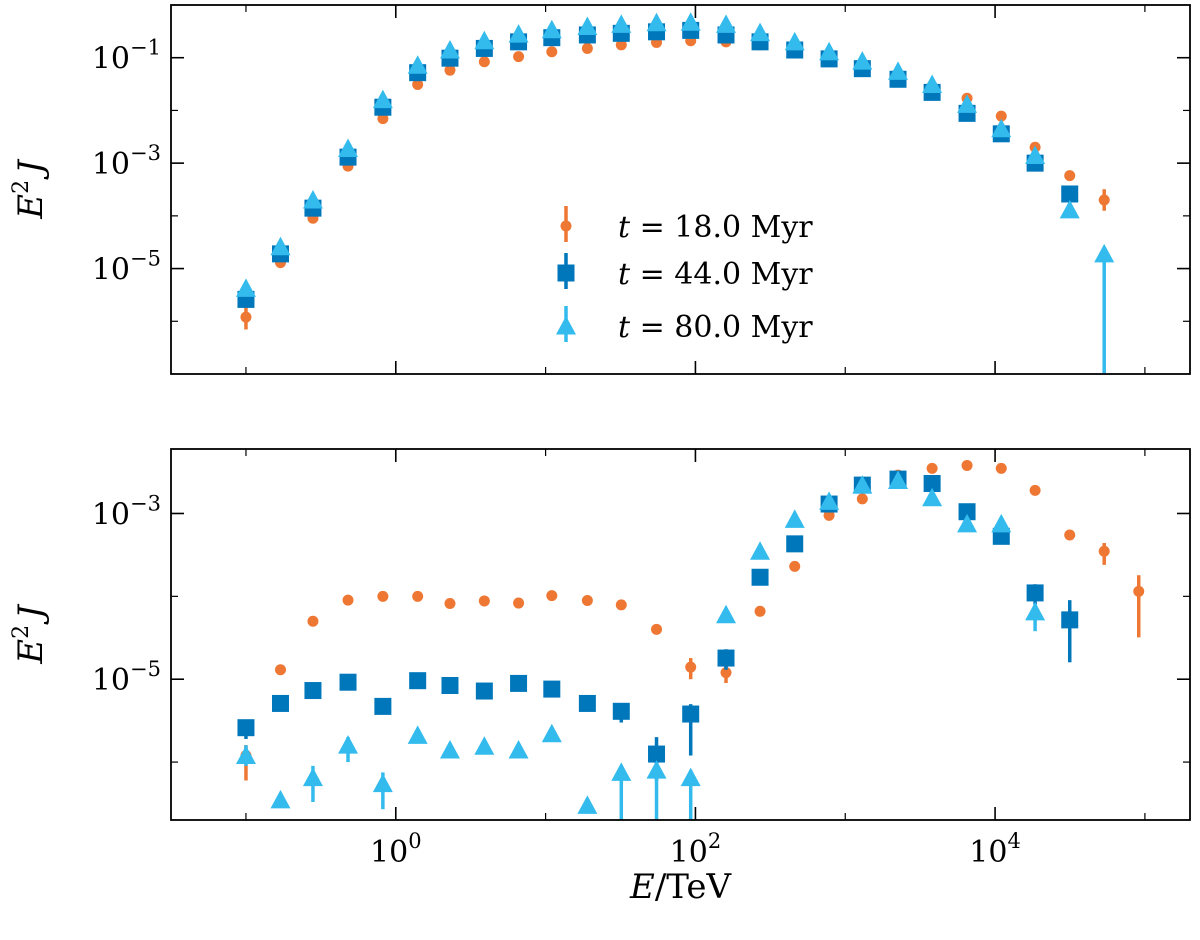 Image resolution: width=1200 pixels, height=940 pixels. What do you see at coordinates (715, 227) in the screenshot?
I see `legend-label-t18: t = 18.0 Myr` at bounding box center [715, 227].